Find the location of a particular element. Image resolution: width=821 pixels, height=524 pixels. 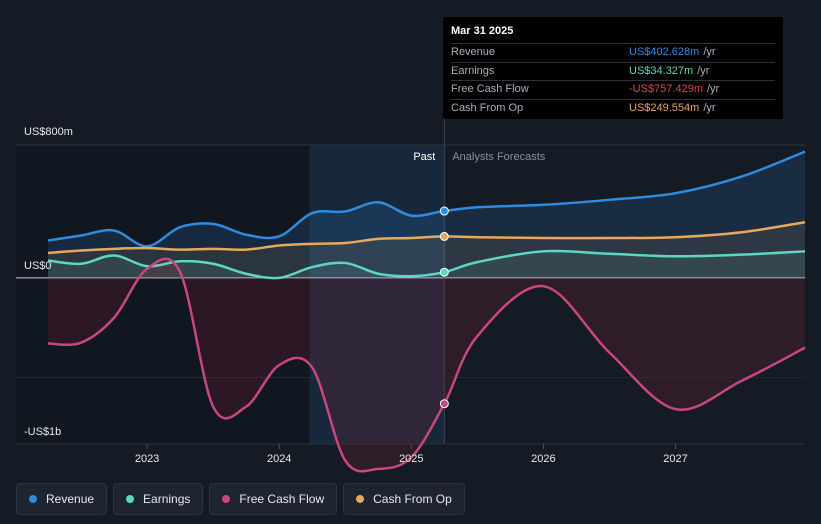

y-tick-label: US$800m is located at coordinates (48, 132).